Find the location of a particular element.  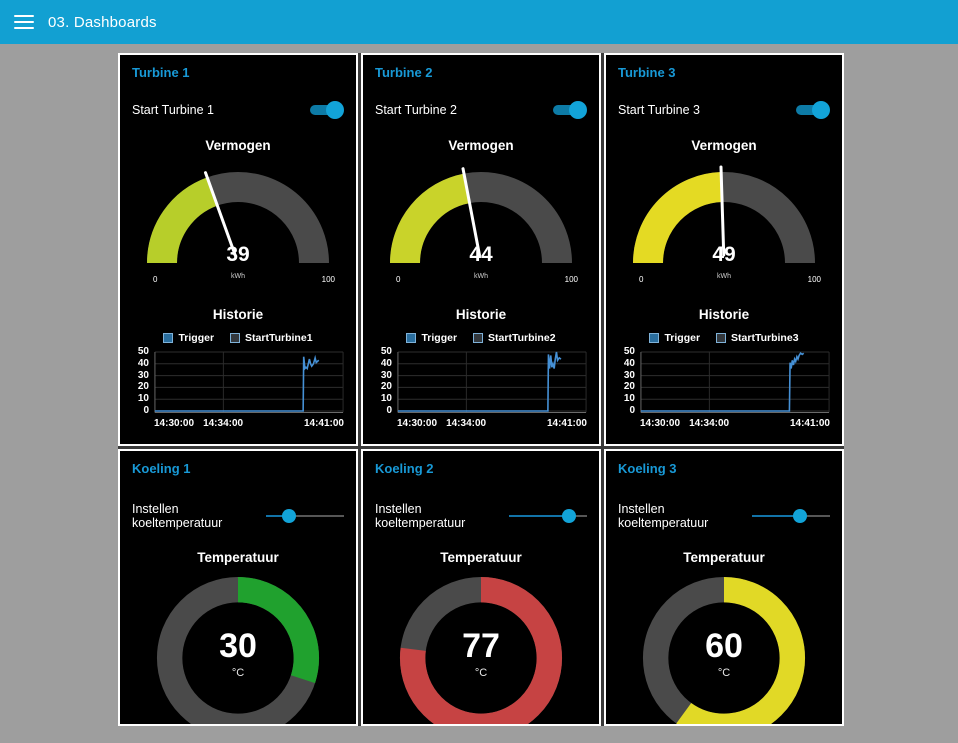

gauge-units: kWh is located at coordinates (481, 276).